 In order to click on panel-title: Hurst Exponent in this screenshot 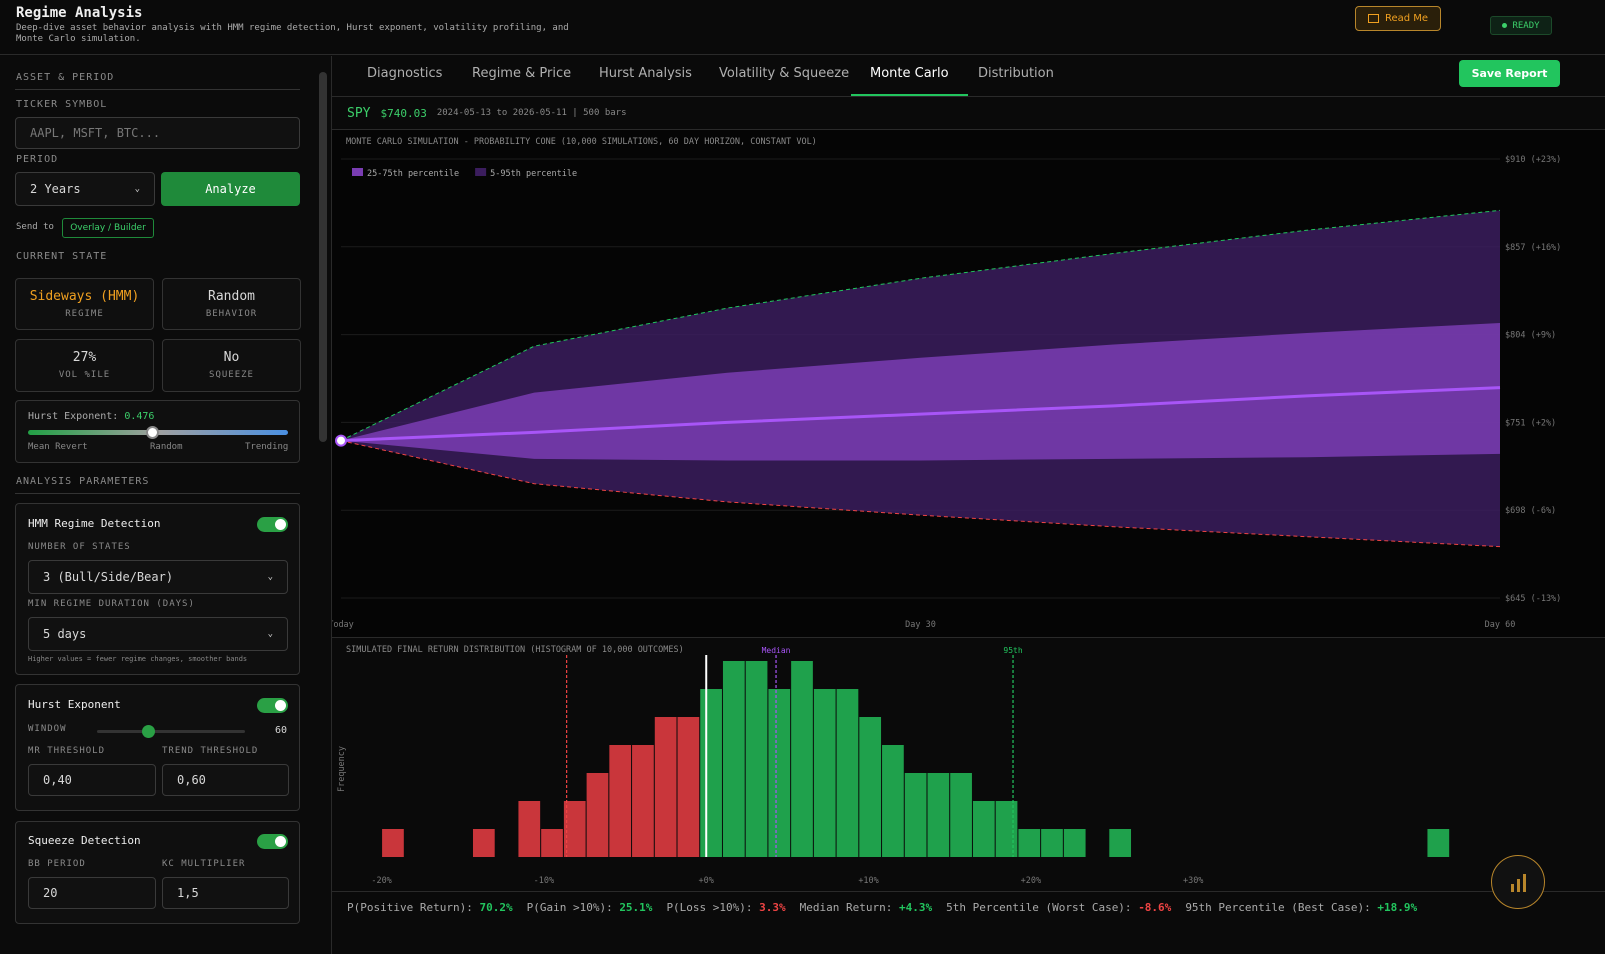, I will do `click(74, 704)`.